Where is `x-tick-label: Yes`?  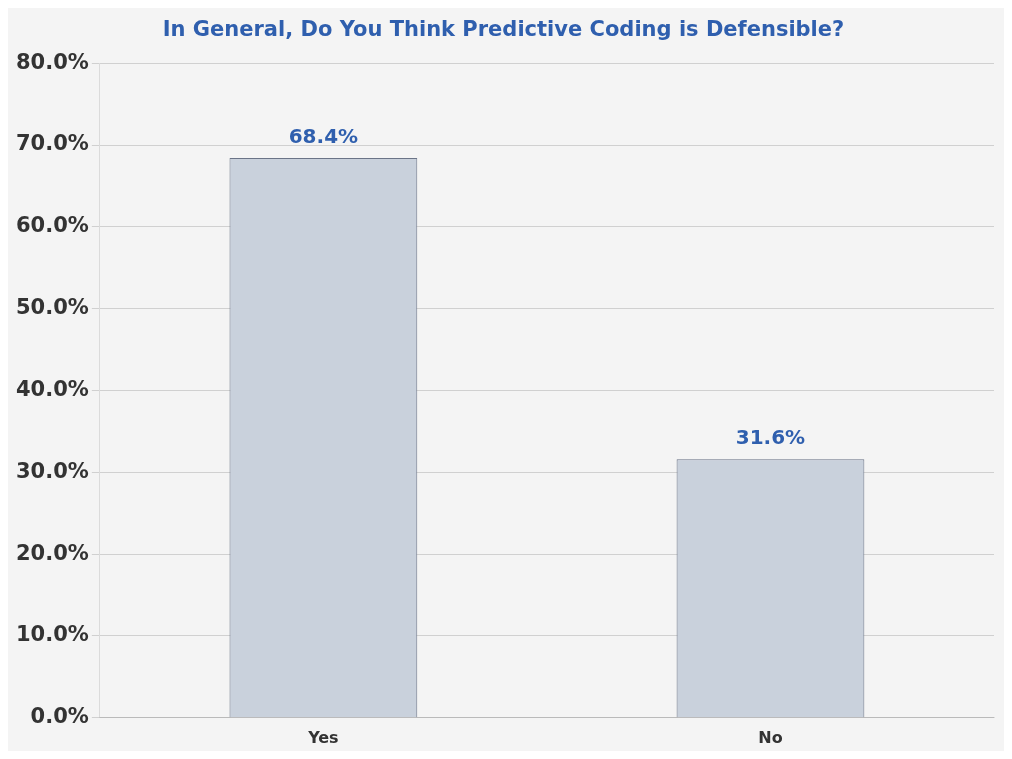
x-tick-label: Yes is located at coordinates (323, 737).